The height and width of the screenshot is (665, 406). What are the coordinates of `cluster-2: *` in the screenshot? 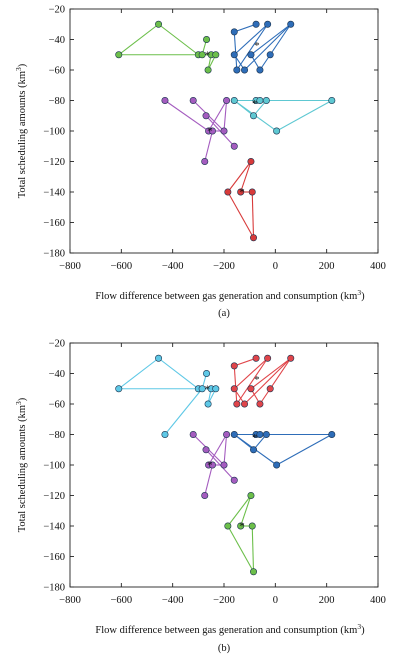 It's located at (262, 381).